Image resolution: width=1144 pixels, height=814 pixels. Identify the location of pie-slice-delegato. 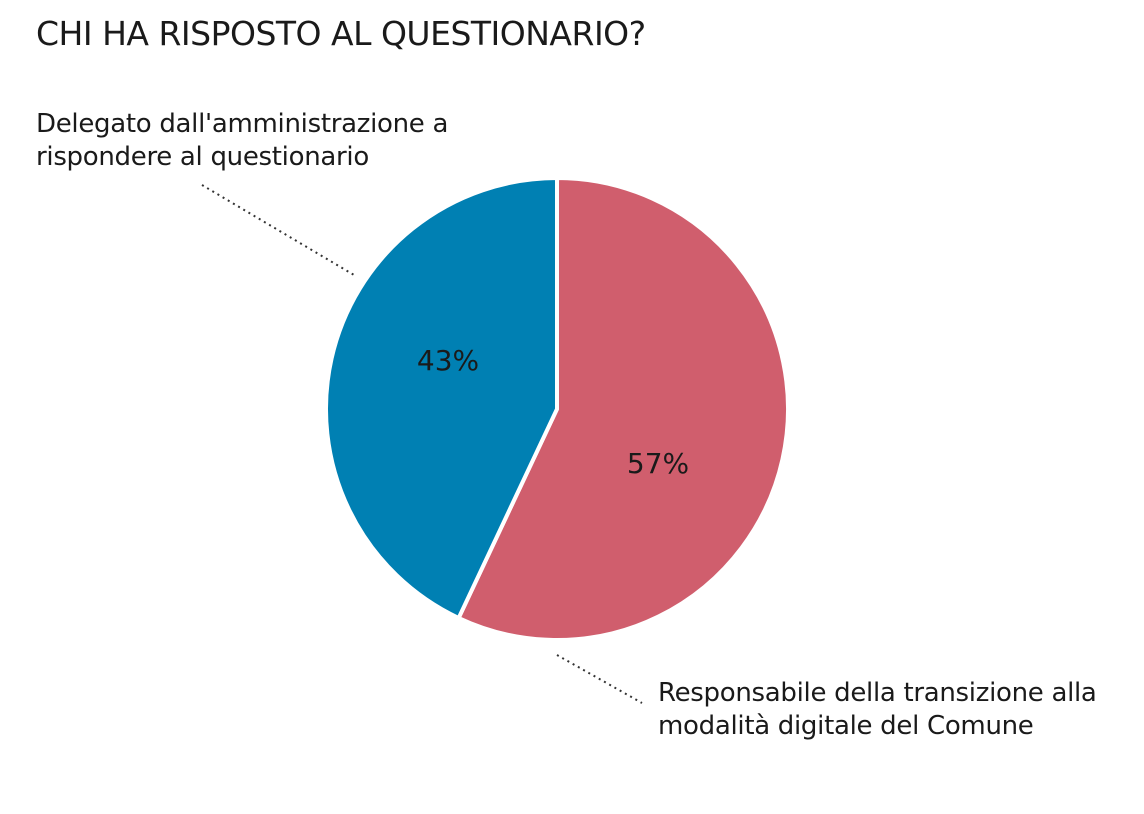
(441, 398).